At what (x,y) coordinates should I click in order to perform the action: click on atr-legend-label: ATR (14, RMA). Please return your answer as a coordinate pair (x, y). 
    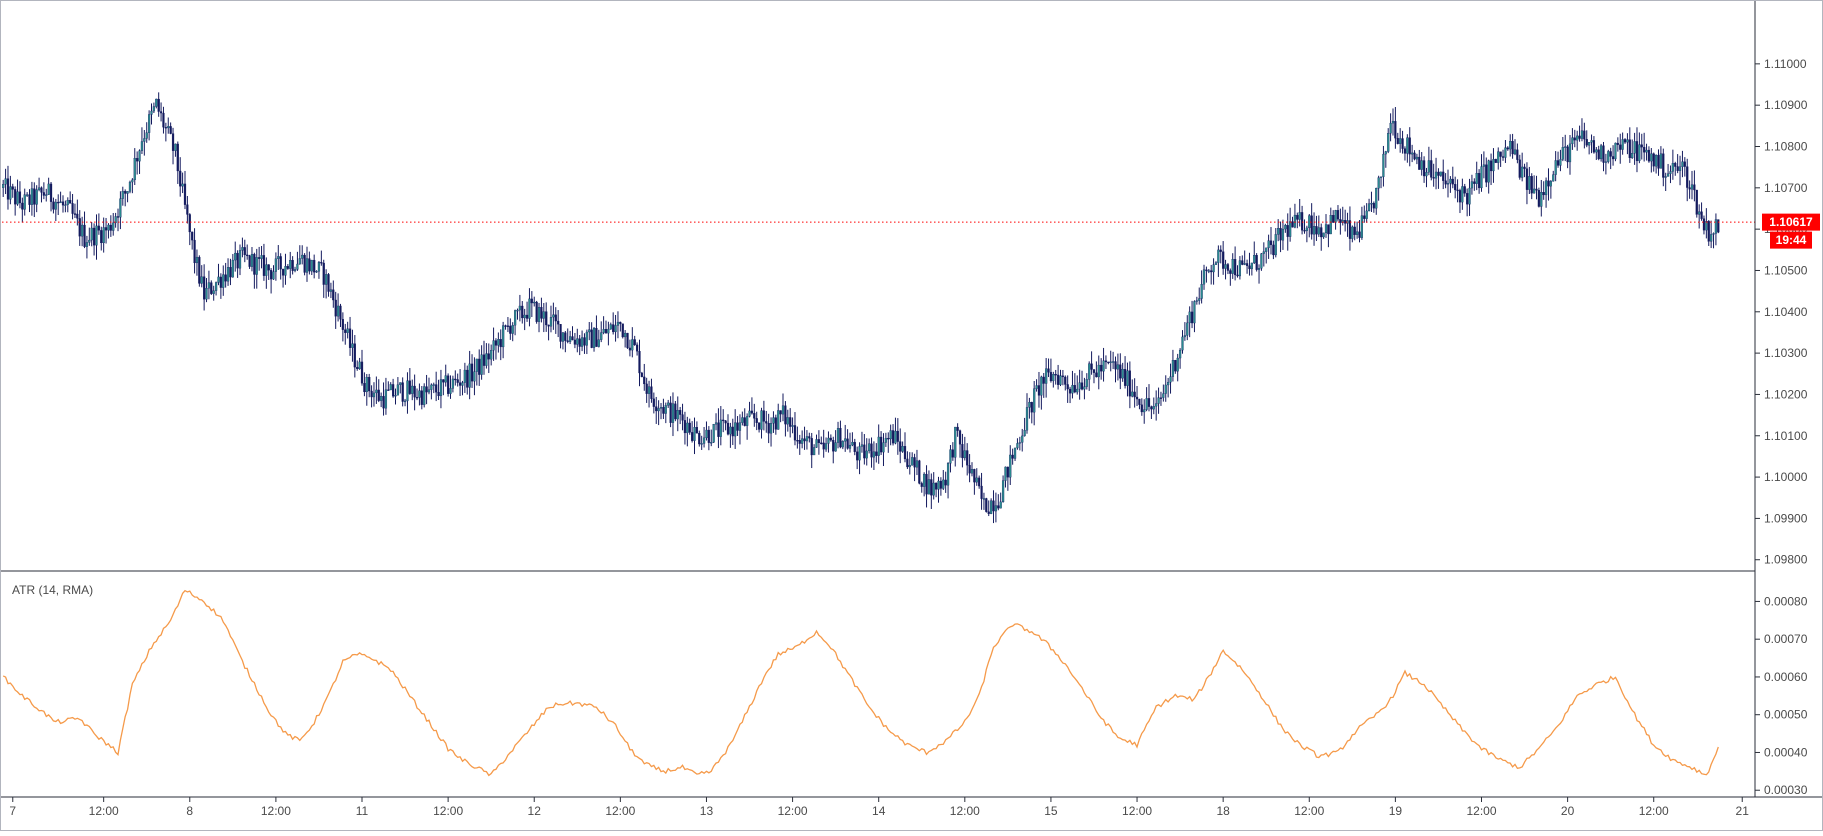
    Looking at the image, I should click on (52, 590).